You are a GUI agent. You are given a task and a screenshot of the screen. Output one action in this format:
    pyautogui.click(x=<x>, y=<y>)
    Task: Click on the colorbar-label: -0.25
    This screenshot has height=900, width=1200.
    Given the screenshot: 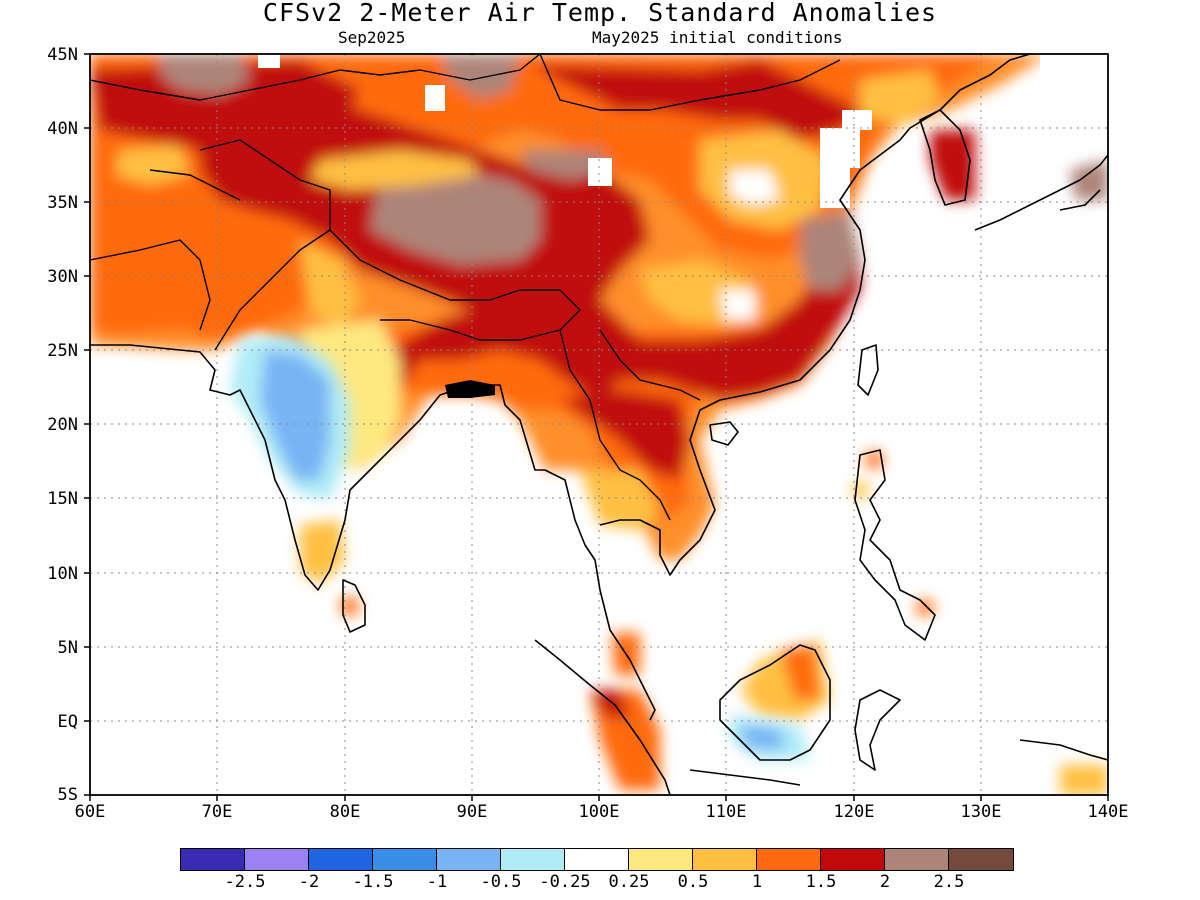 What is the action you would take?
    pyautogui.click(x=565, y=882)
    